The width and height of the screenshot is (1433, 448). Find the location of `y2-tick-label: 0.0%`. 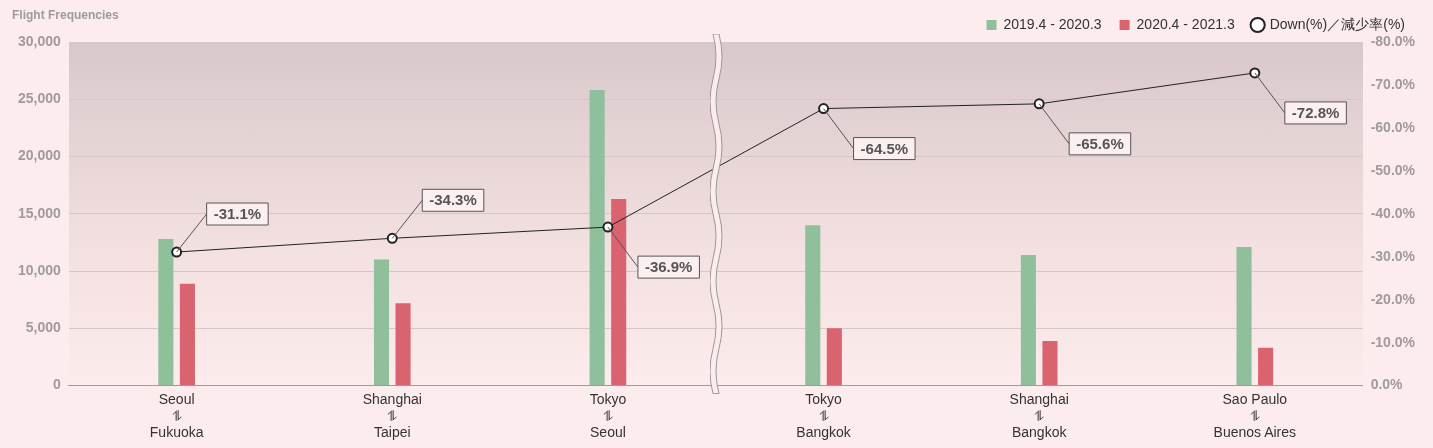

y2-tick-label: 0.0% is located at coordinates (1387, 384).